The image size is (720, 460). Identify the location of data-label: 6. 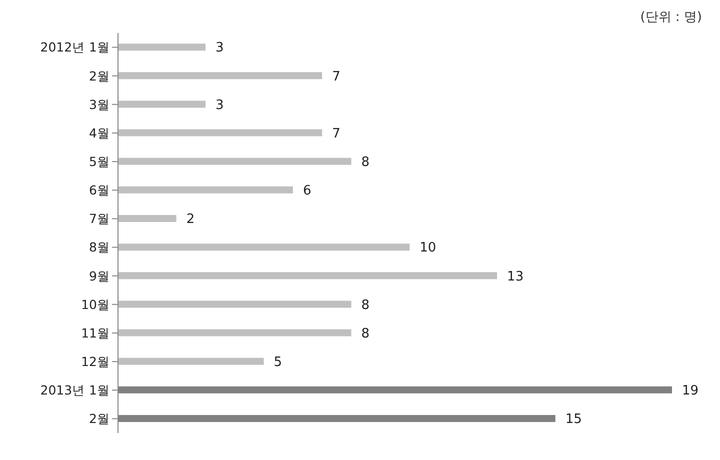
(307, 191).